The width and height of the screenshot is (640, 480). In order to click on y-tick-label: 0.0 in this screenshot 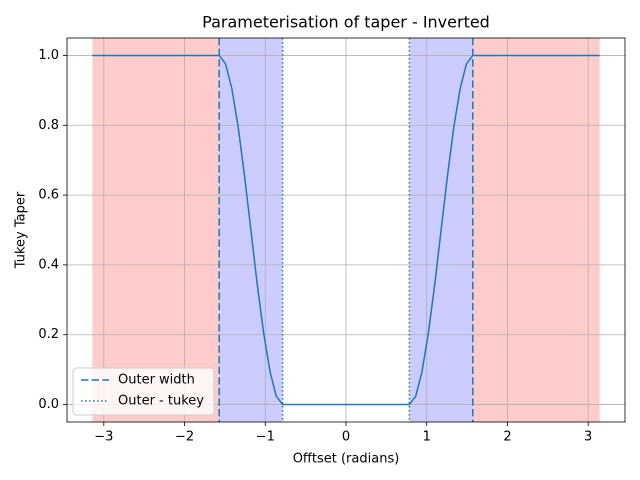, I will do `click(48, 404)`.